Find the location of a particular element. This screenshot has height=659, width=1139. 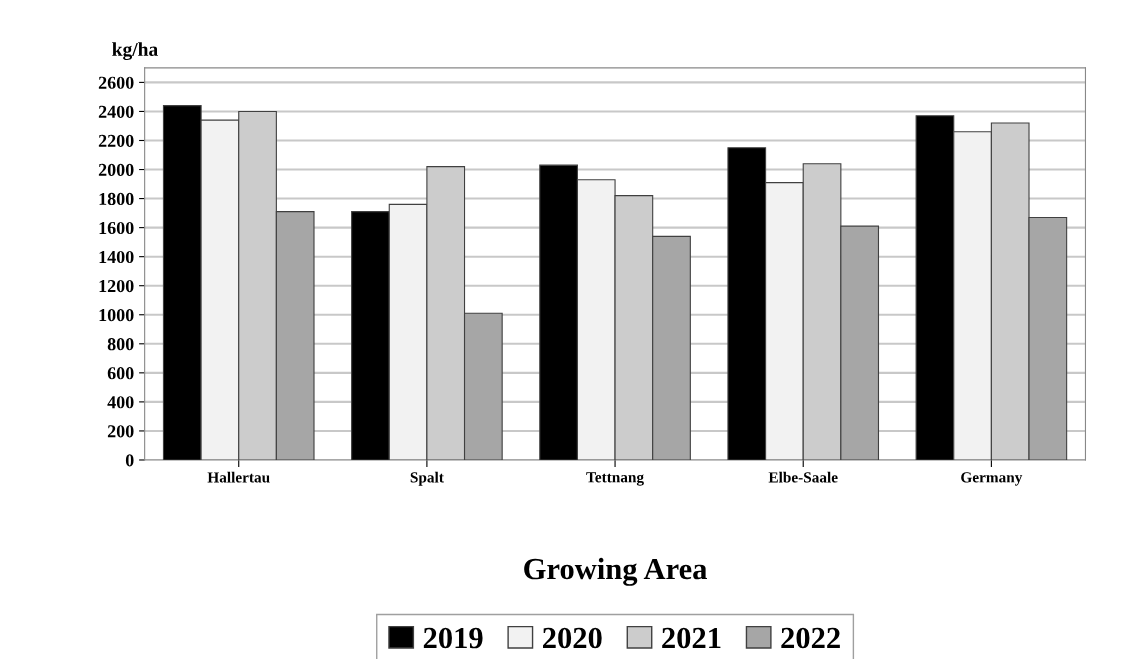

x-axis-title: Growing Area is located at coordinates (615, 571).